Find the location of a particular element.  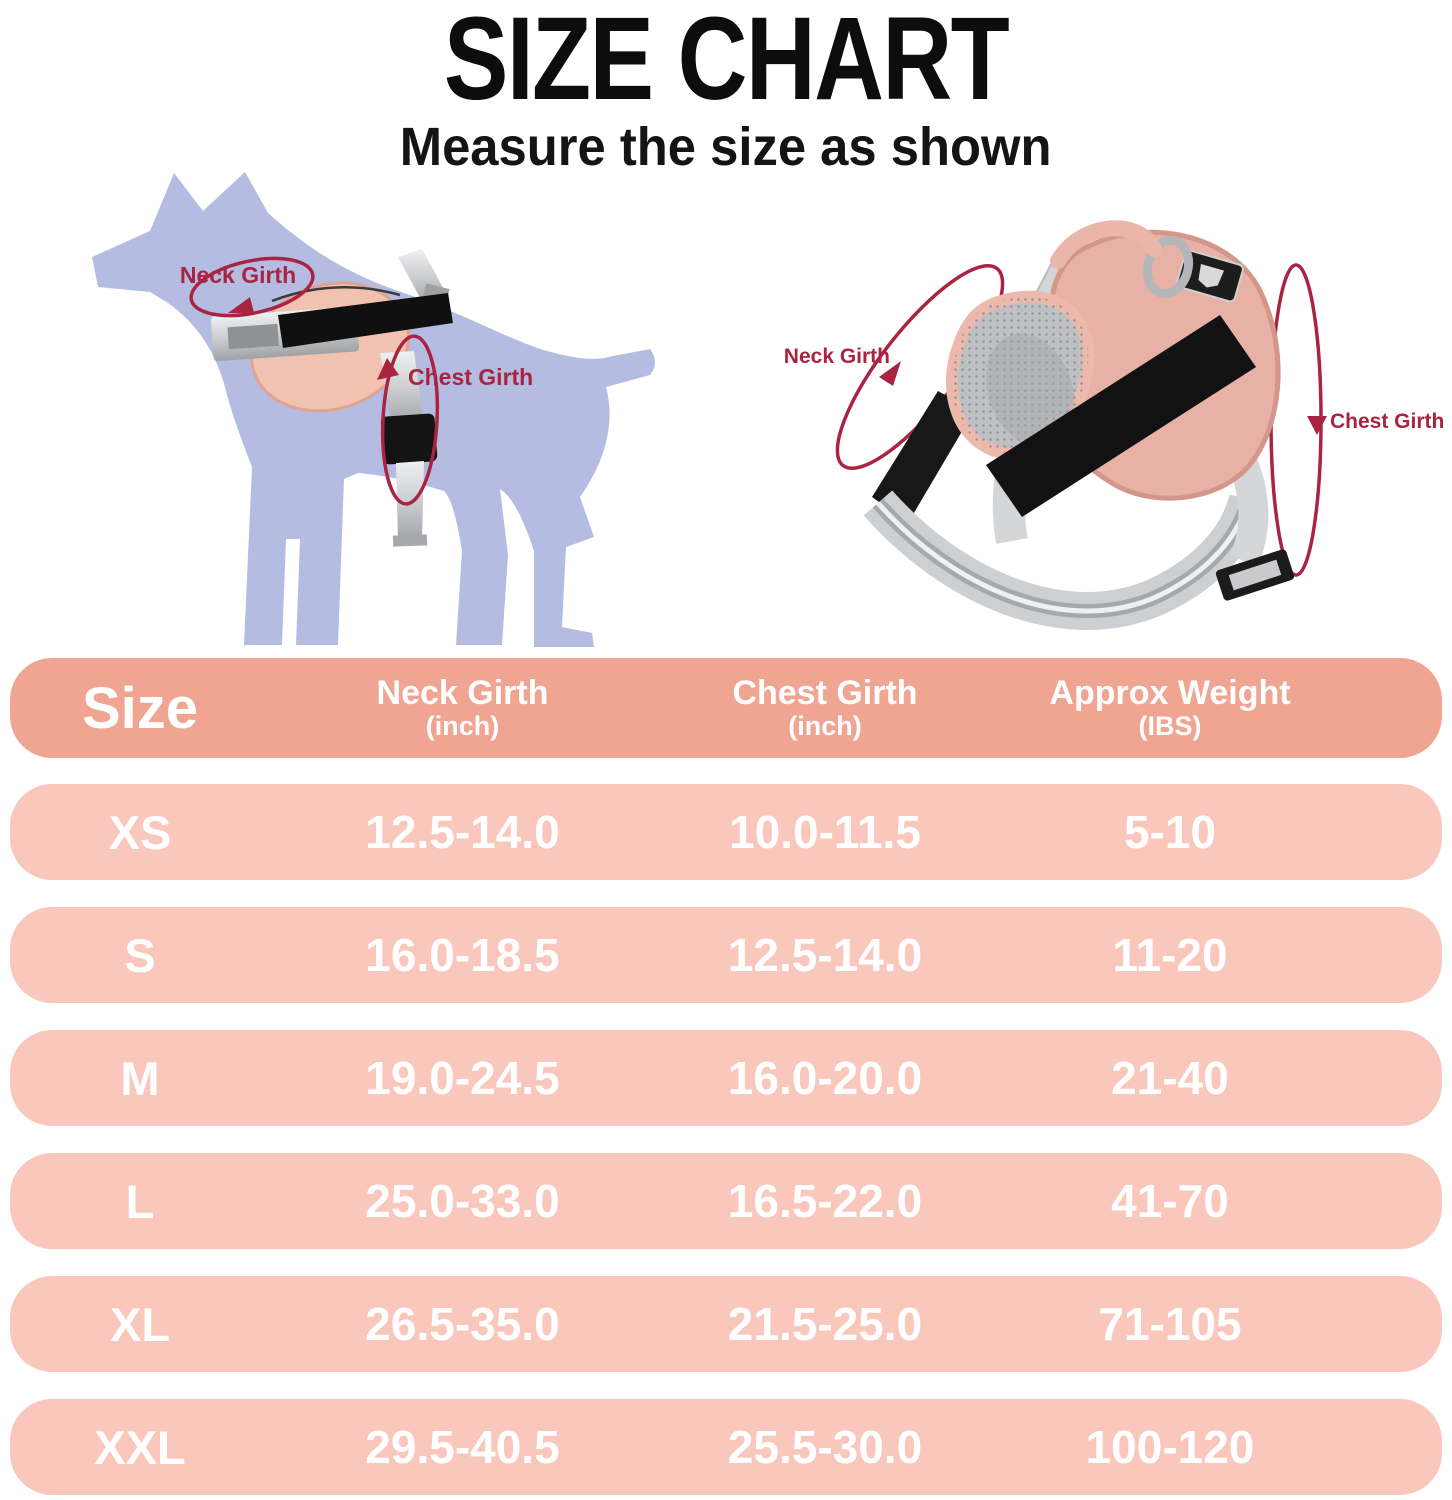

chest-girth-ellipse-left is located at coordinates (410, 420).